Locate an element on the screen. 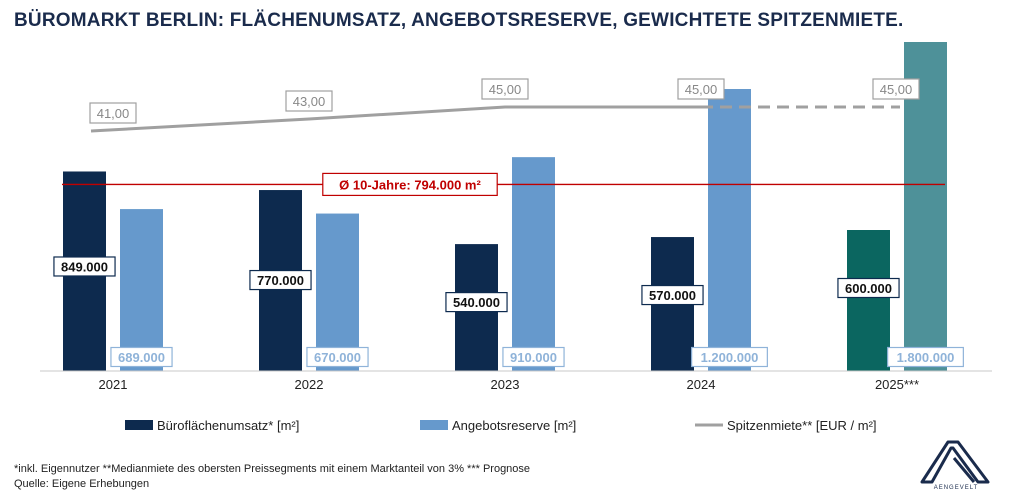 Image resolution: width=1024 pixels, height=499 pixels. aengevelt-logo: AENGEVELT is located at coordinates (956, 465).